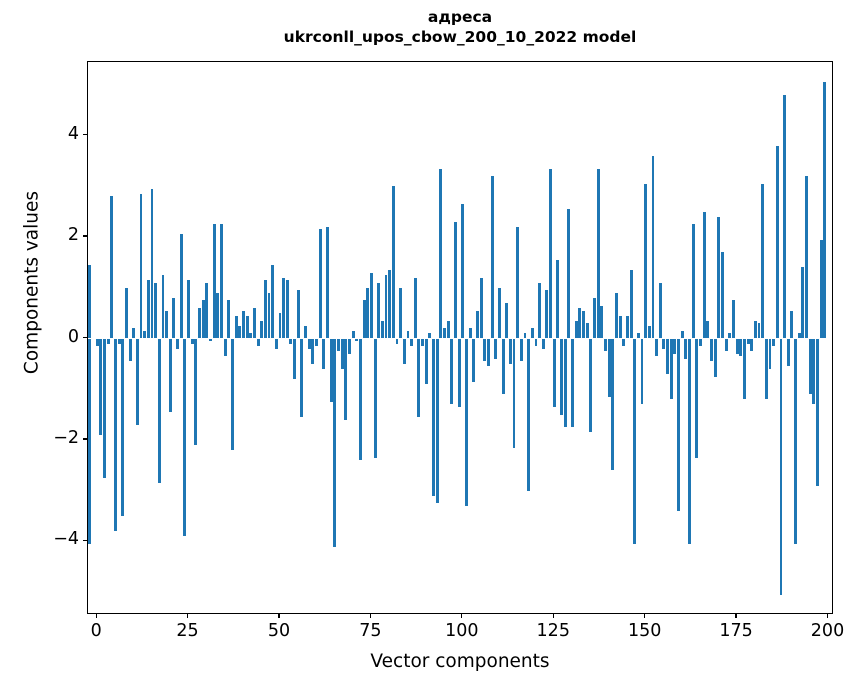  I want to click on x-tick-label: 0, so click(96, 631).